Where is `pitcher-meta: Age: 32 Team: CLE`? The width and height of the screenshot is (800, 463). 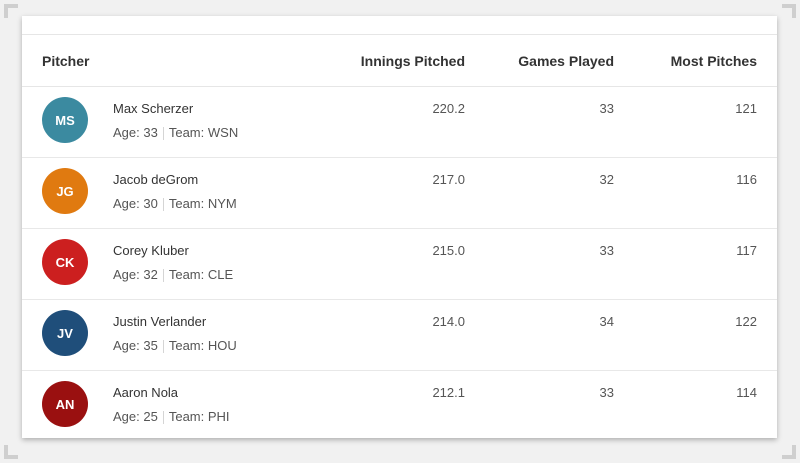
pitcher-meta: Age: 32 Team: CLE is located at coordinates (173, 275).